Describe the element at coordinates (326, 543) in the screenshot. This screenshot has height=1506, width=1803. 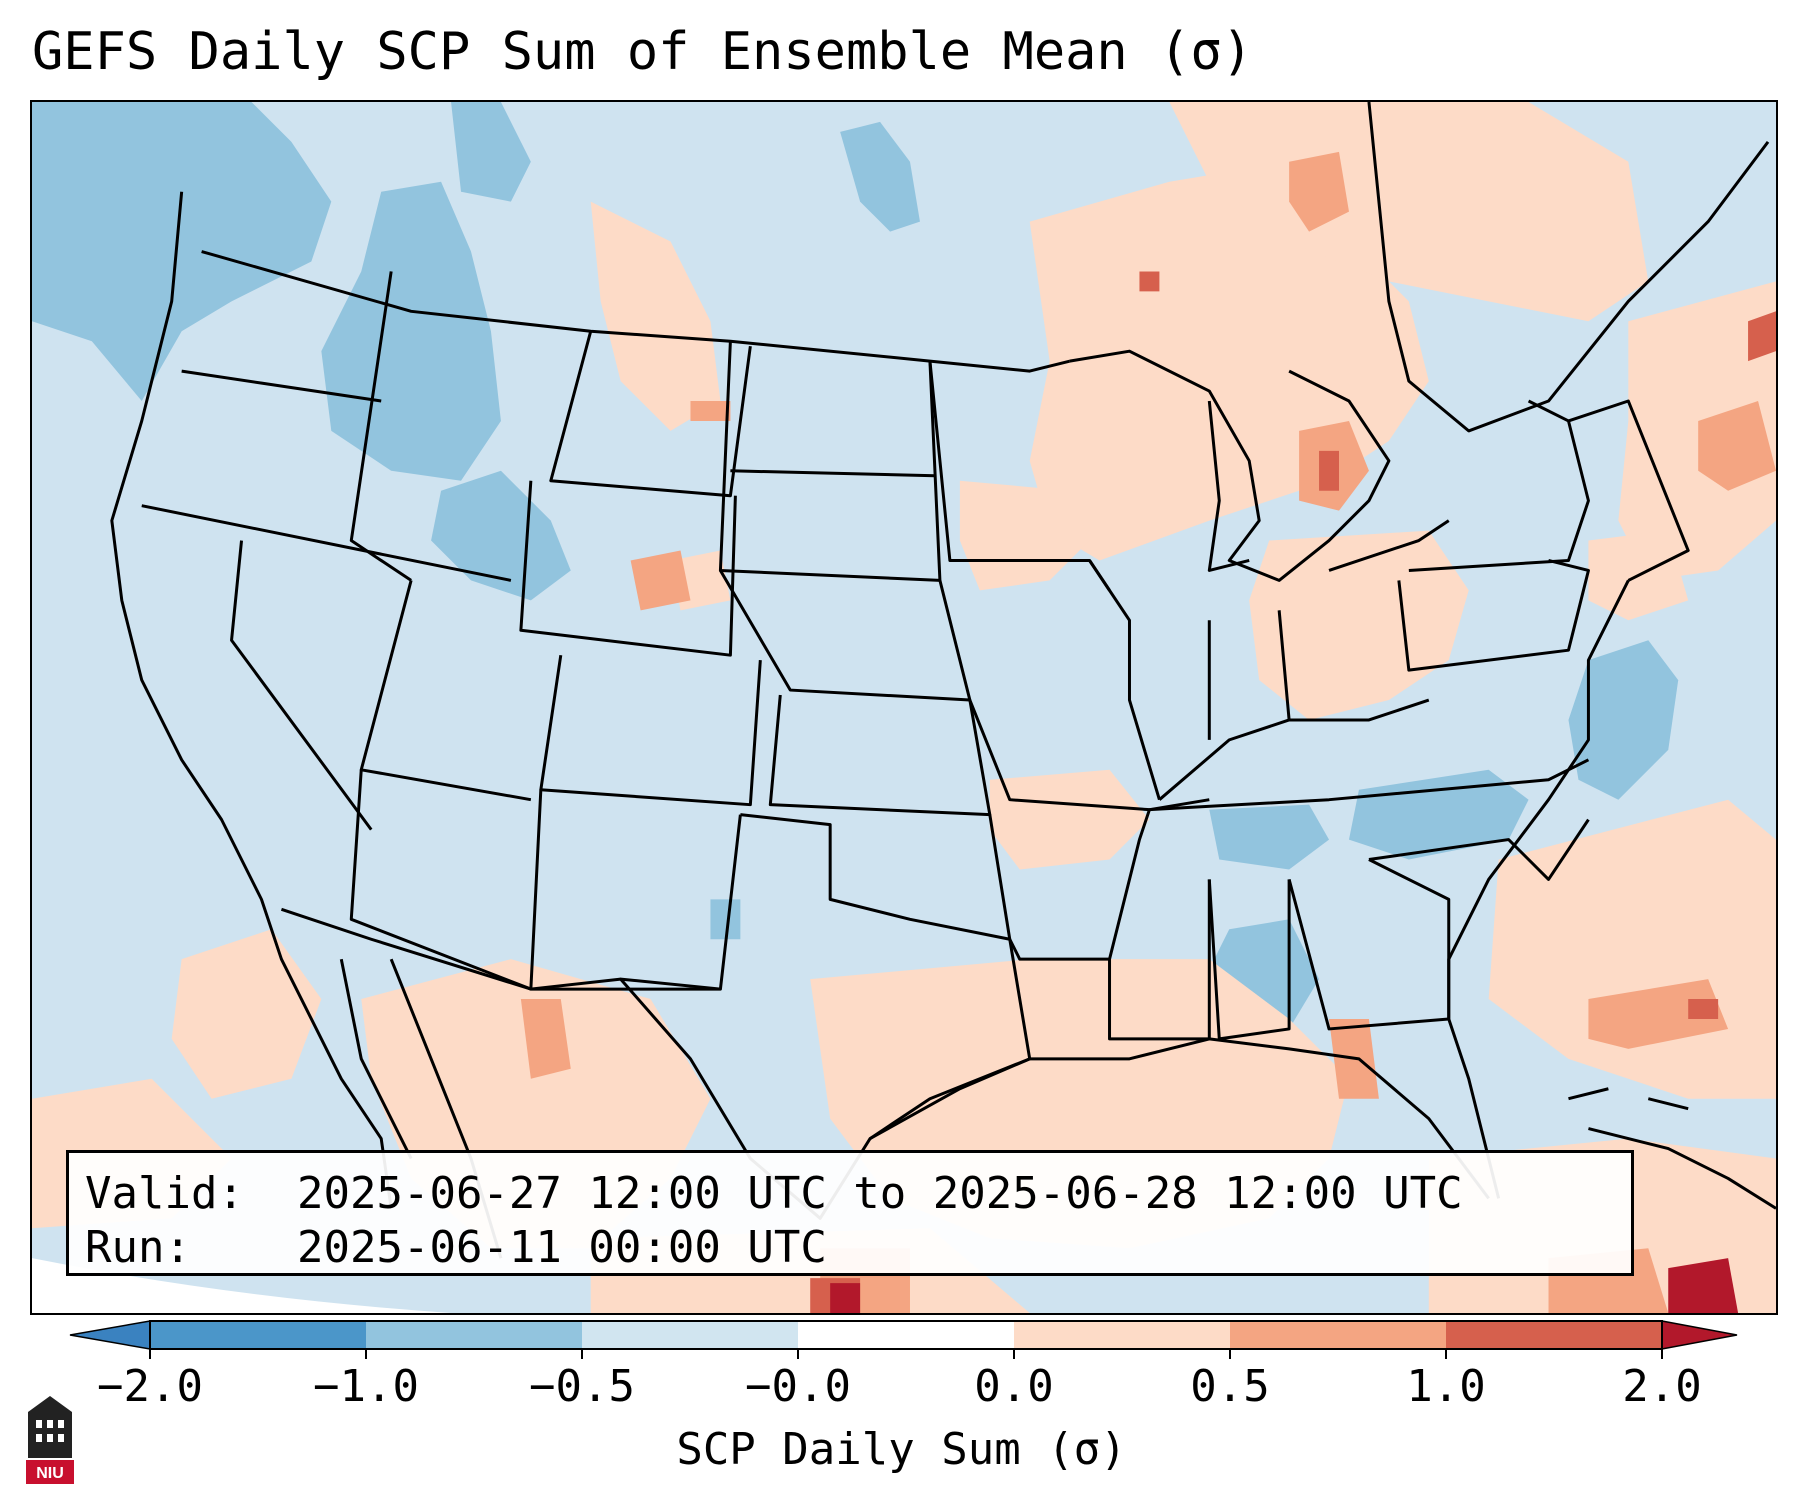
I see `california-oregon-border` at that location.